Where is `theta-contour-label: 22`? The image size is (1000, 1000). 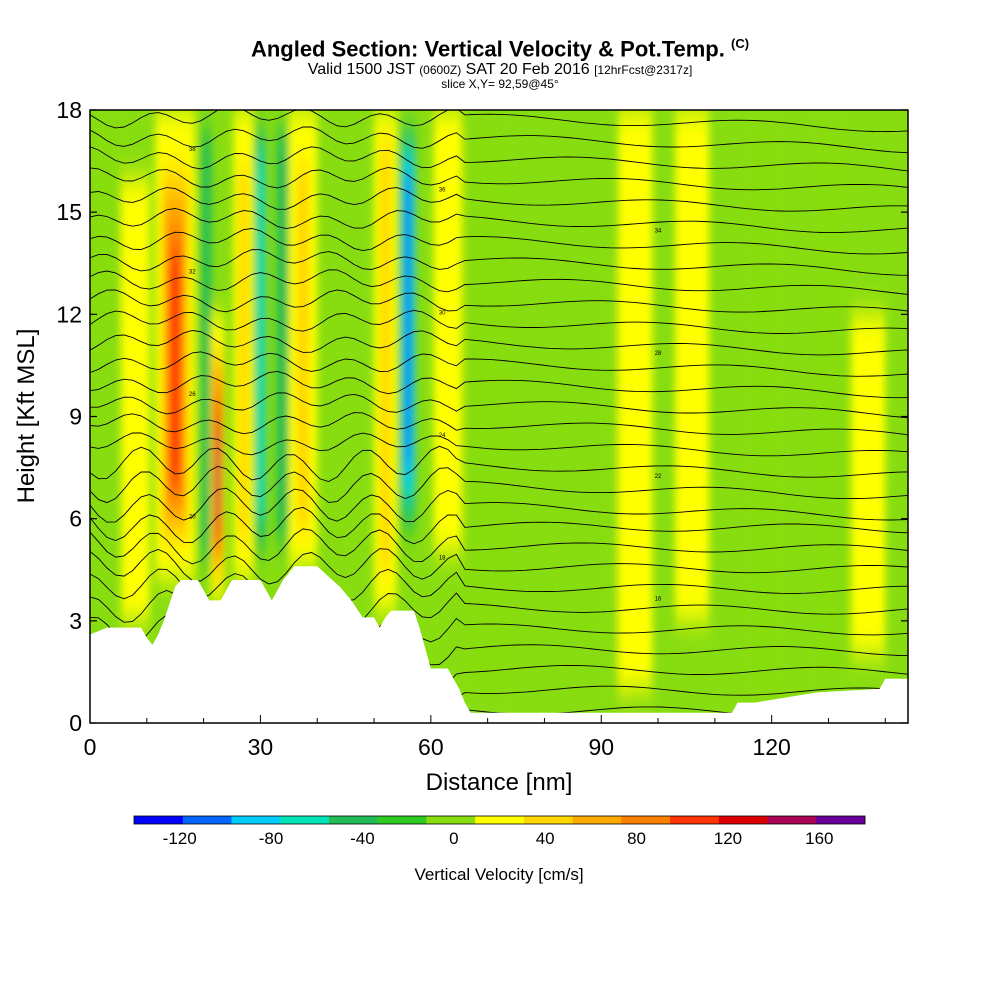 theta-contour-label: 22 is located at coordinates (658, 477).